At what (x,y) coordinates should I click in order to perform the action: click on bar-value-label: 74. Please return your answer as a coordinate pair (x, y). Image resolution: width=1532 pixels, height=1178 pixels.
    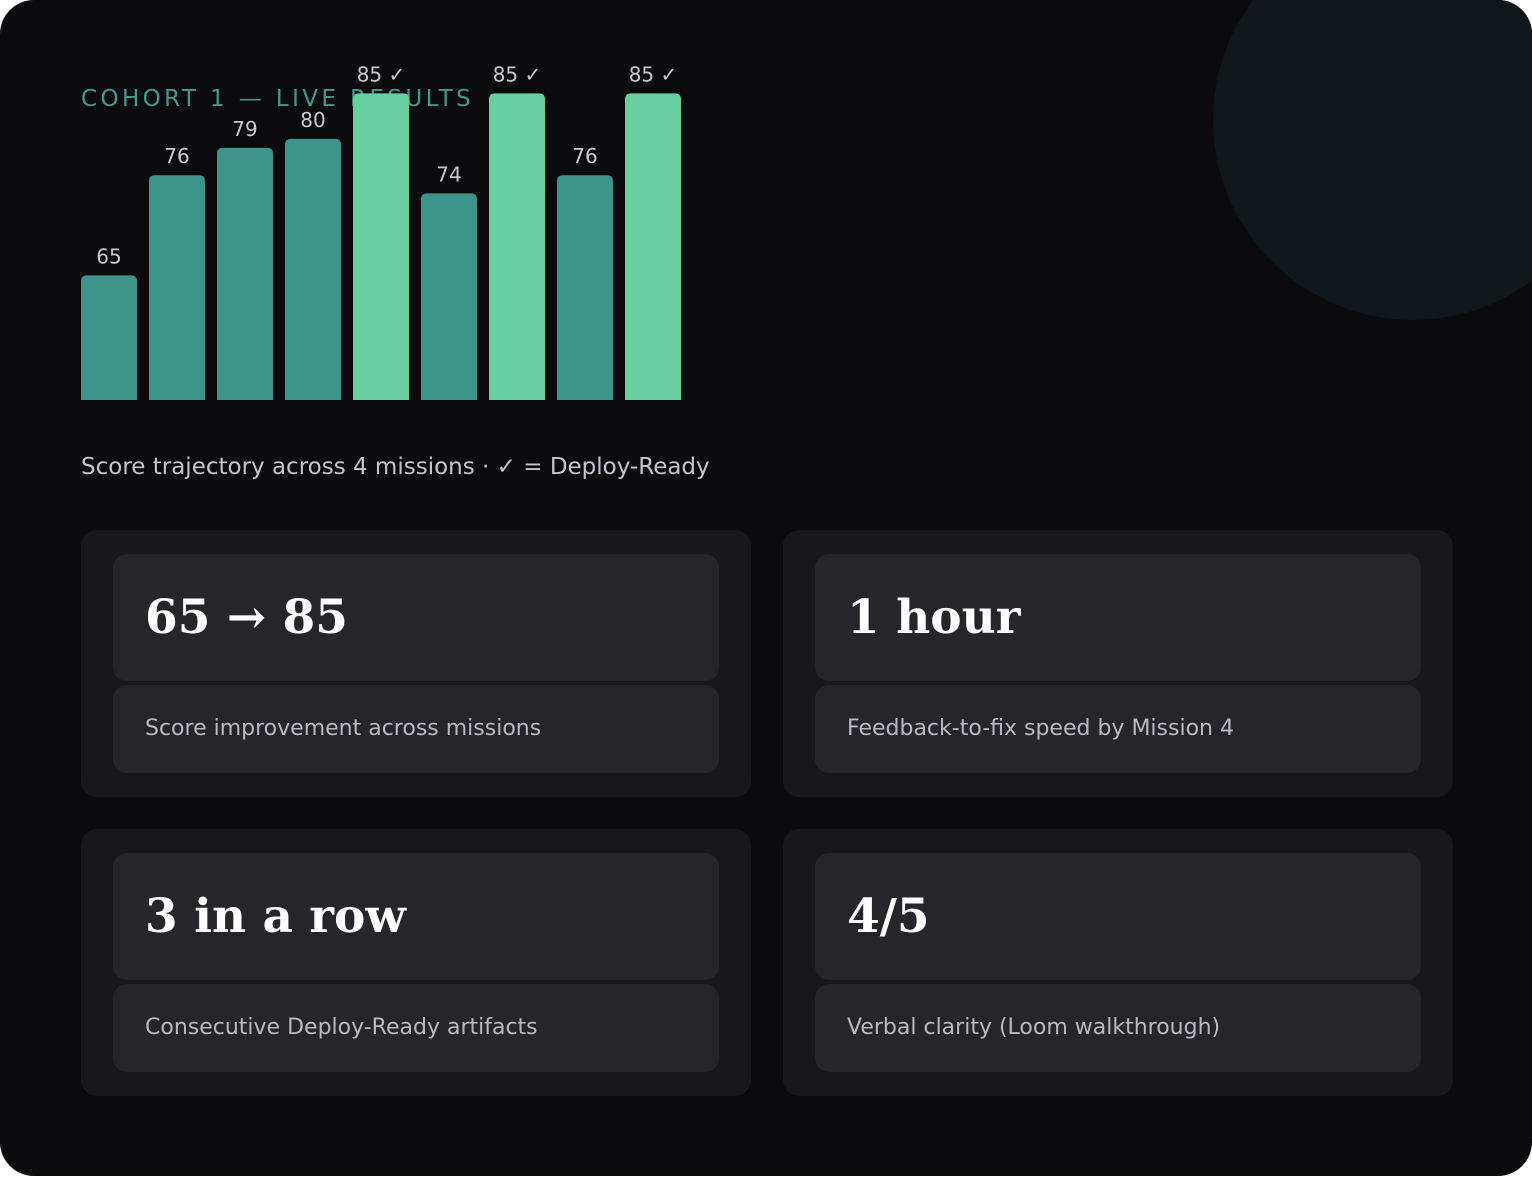
    Looking at the image, I should click on (448, 174).